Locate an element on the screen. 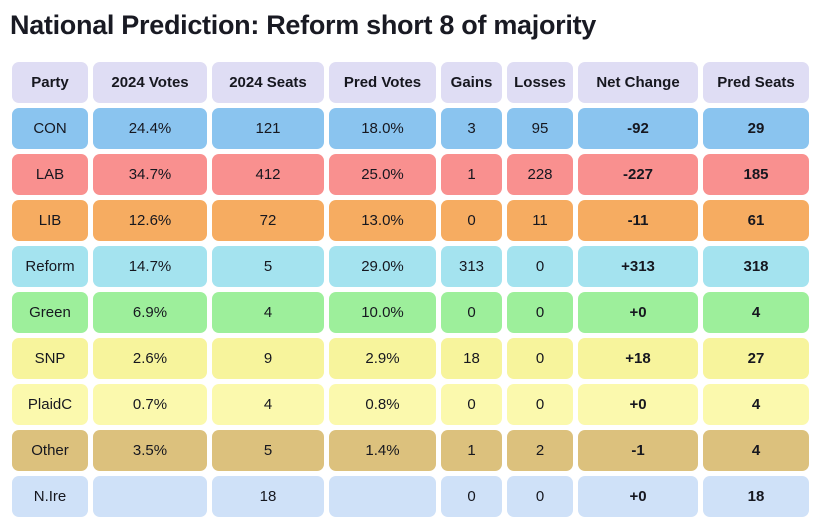 This screenshot has width=819, height=527. cell-Reform-predSeats: 318 is located at coordinates (756, 266).